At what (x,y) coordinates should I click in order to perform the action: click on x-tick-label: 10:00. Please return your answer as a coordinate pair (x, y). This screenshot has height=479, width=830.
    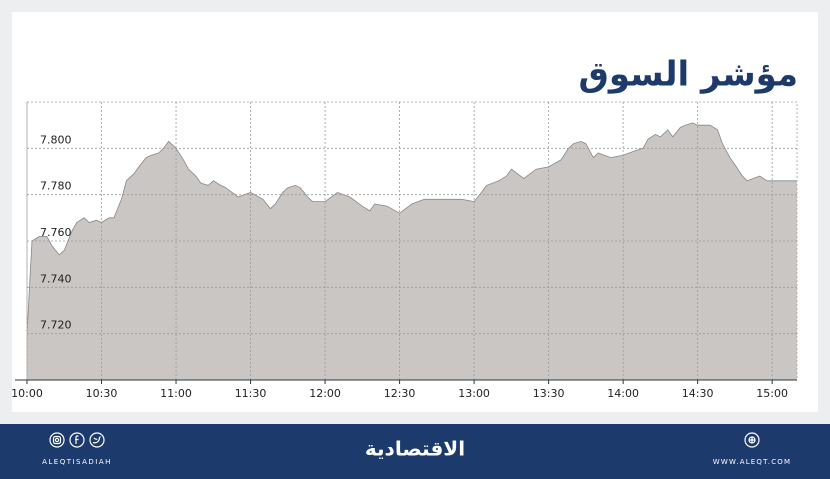
    Looking at the image, I should click on (27, 393).